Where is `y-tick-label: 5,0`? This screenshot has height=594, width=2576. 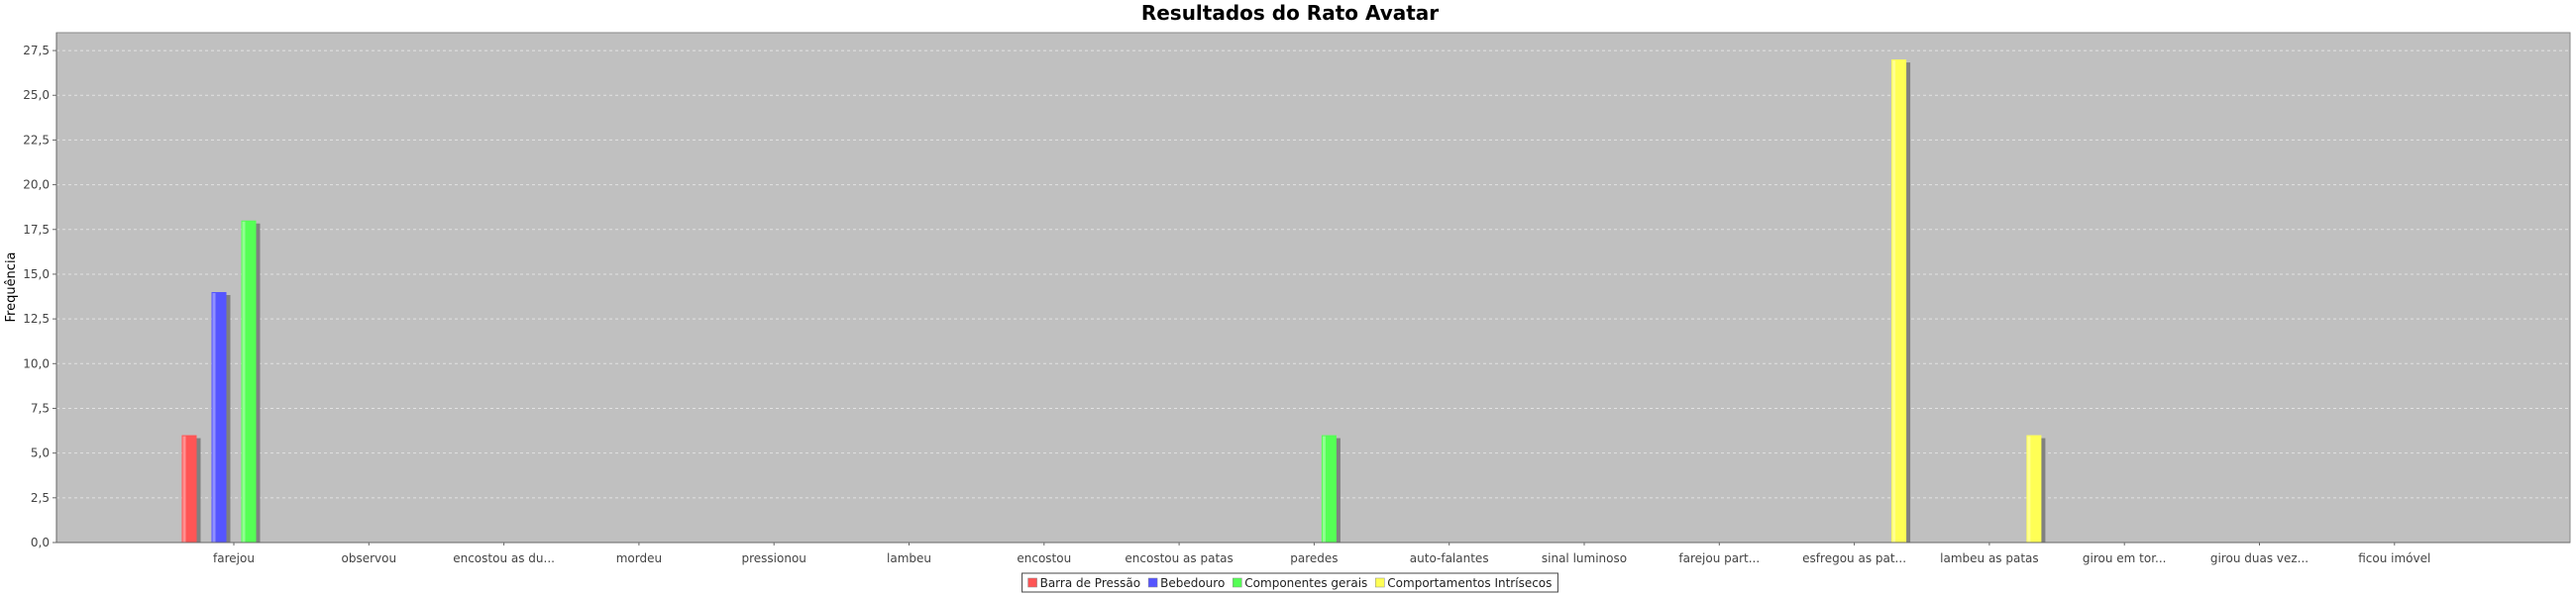 y-tick-label: 5,0 is located at coordinates (41, 453).